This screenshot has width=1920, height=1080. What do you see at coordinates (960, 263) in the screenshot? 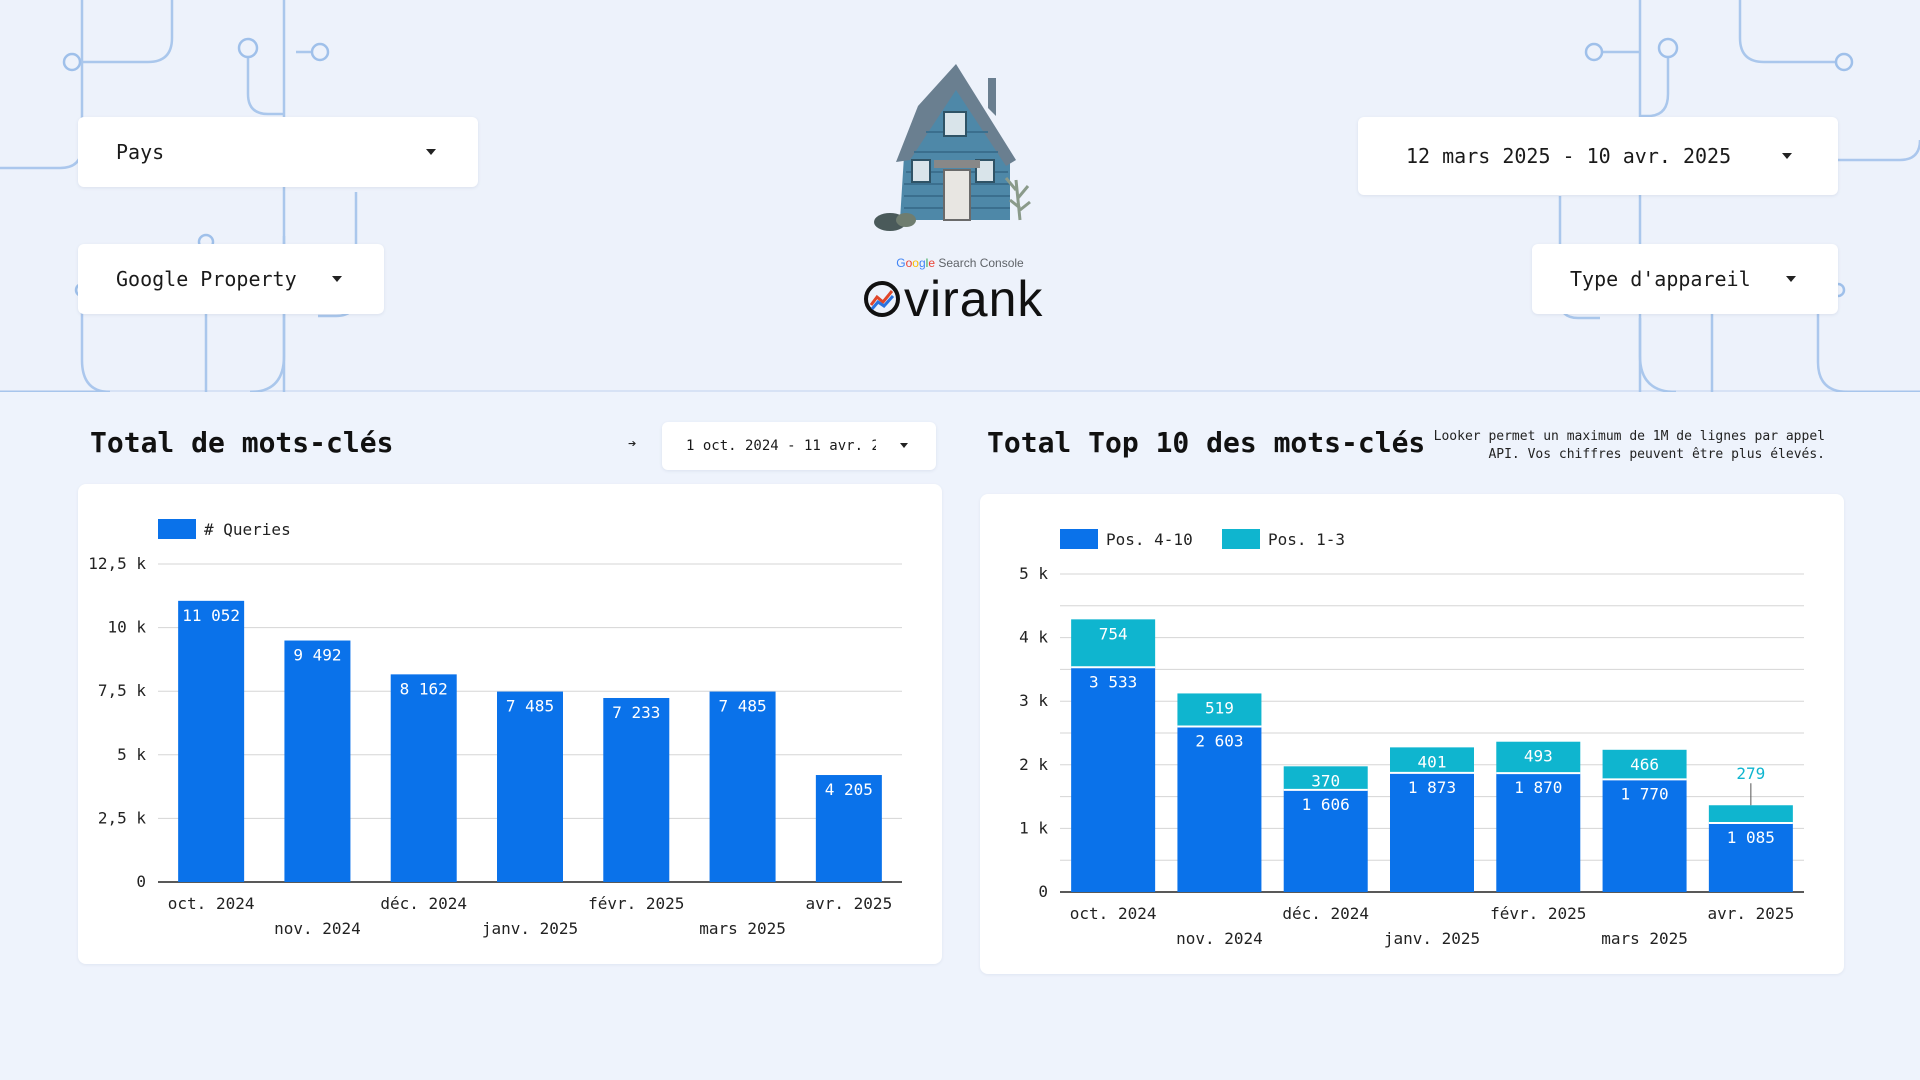
I see `google-search-console-label: Google Search Console` at bounding box center [960, 263].